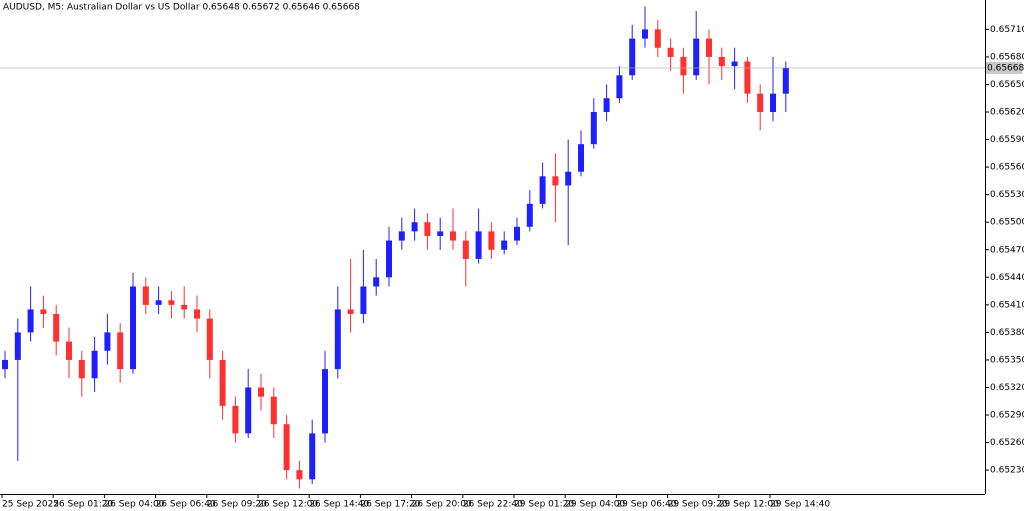 The image size is (1024, 511). I want to click on y-tick-label: 0.65680, so click(1007, 57).